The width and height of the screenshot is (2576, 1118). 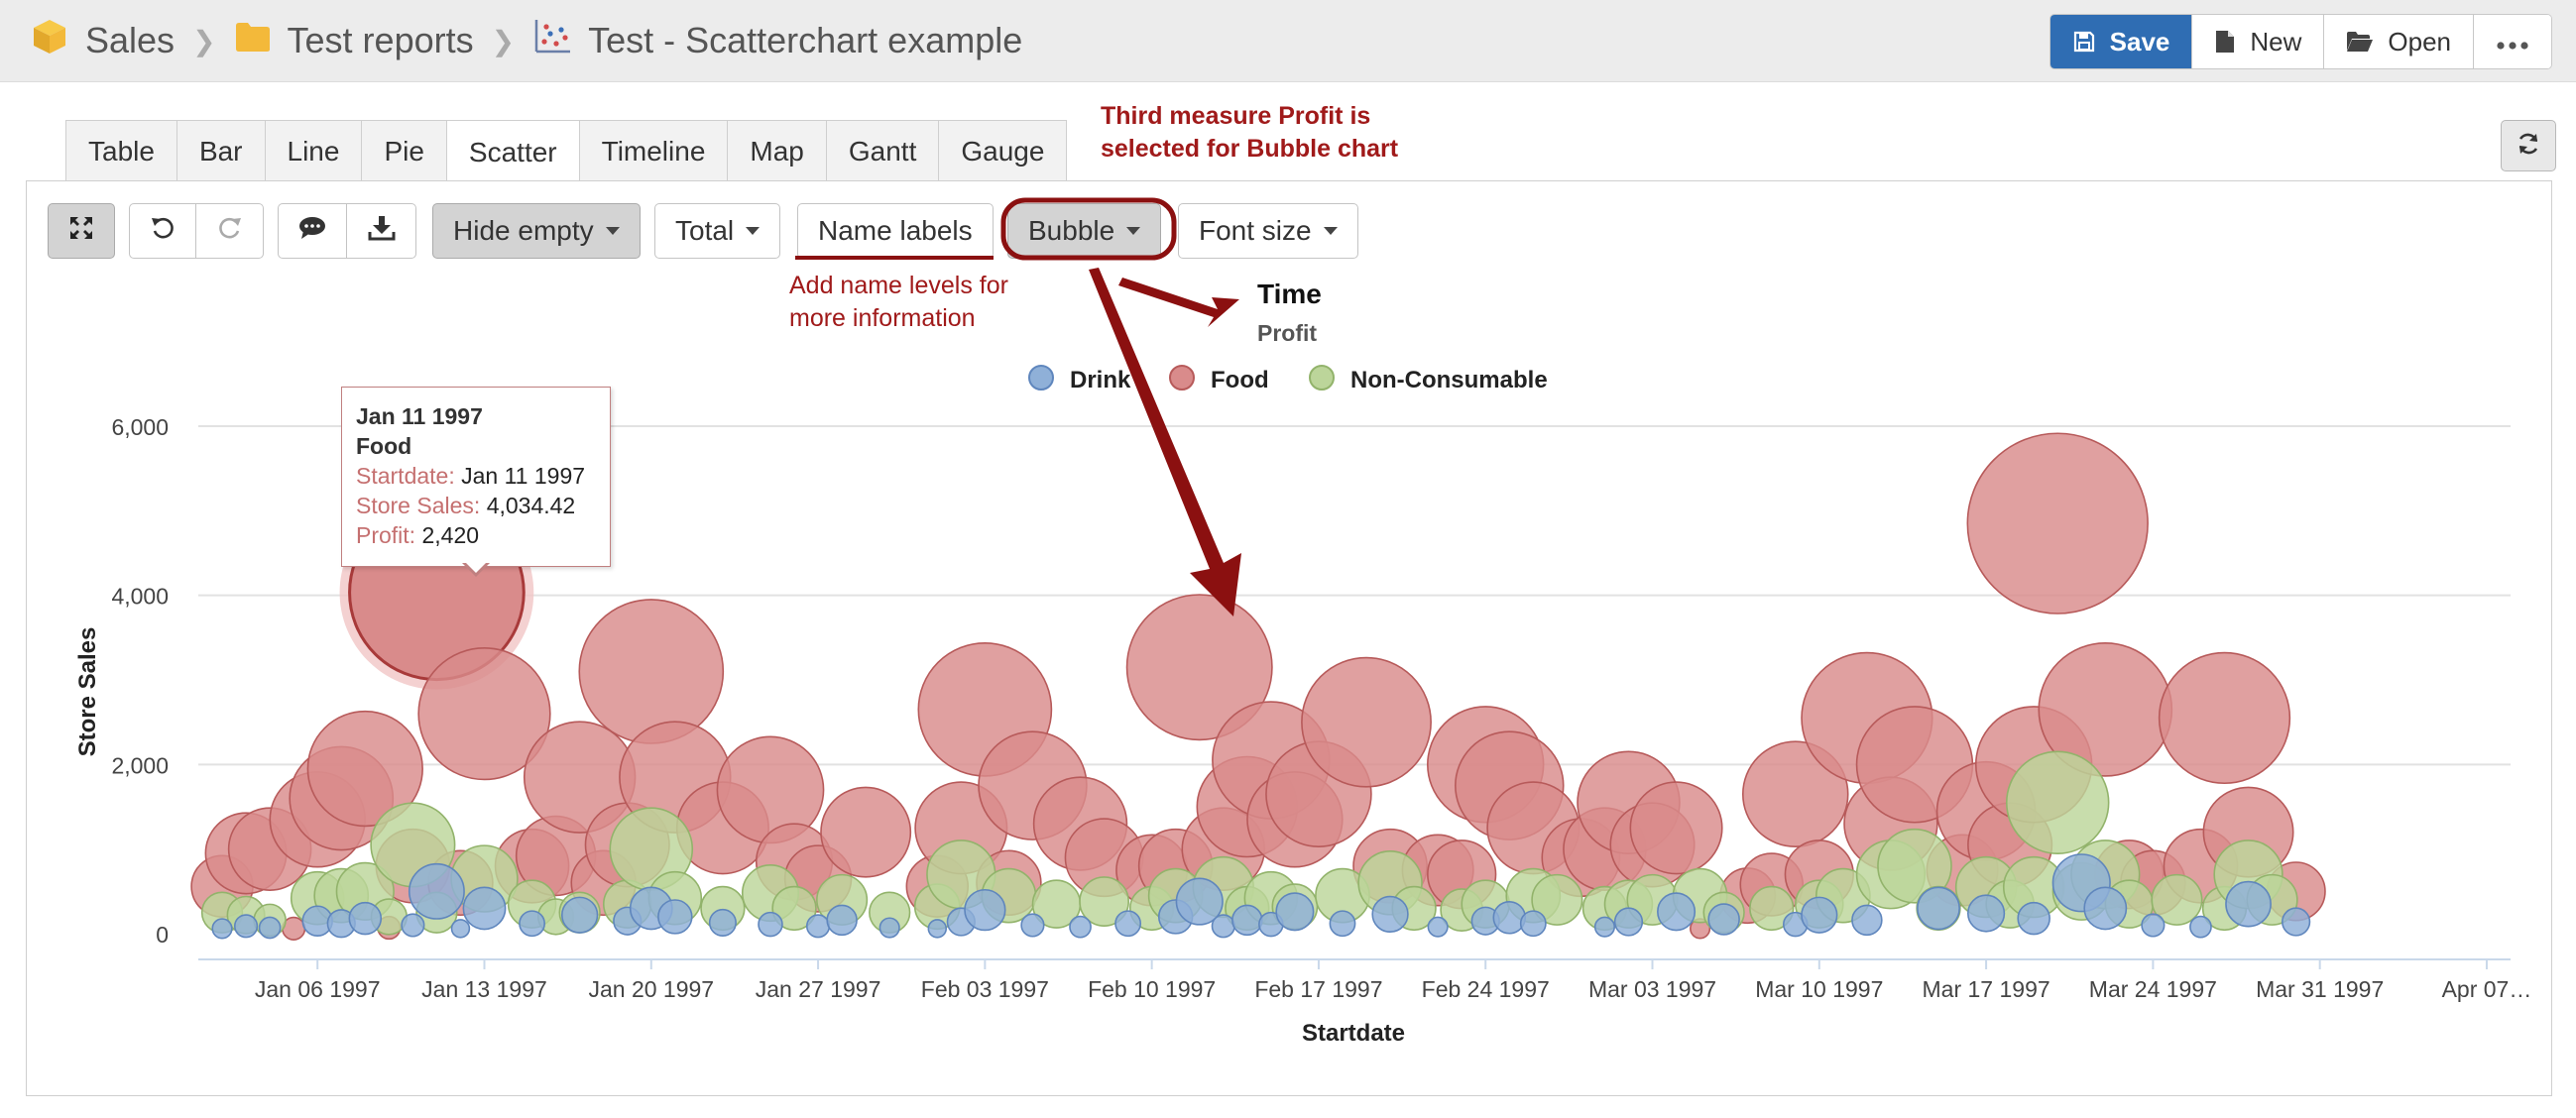 I want to click on bubble-label: Bubble, so click(x=1072, y=230).